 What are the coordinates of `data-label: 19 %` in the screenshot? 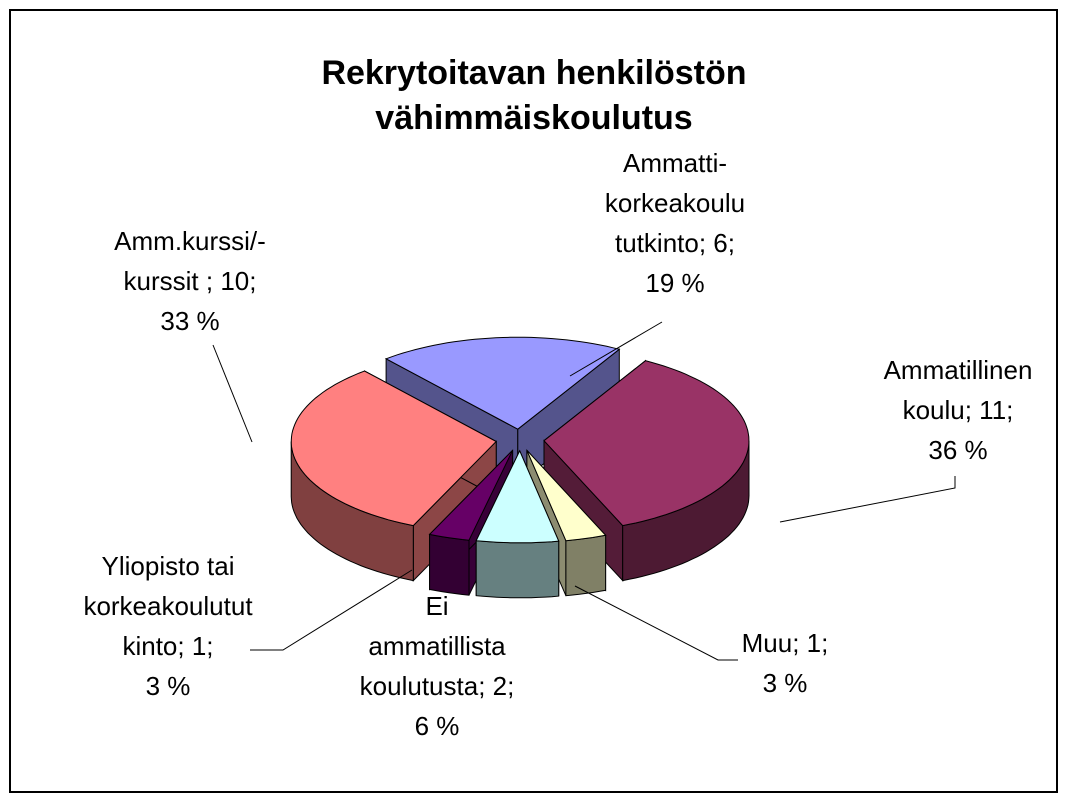 It's located at (674, 283).